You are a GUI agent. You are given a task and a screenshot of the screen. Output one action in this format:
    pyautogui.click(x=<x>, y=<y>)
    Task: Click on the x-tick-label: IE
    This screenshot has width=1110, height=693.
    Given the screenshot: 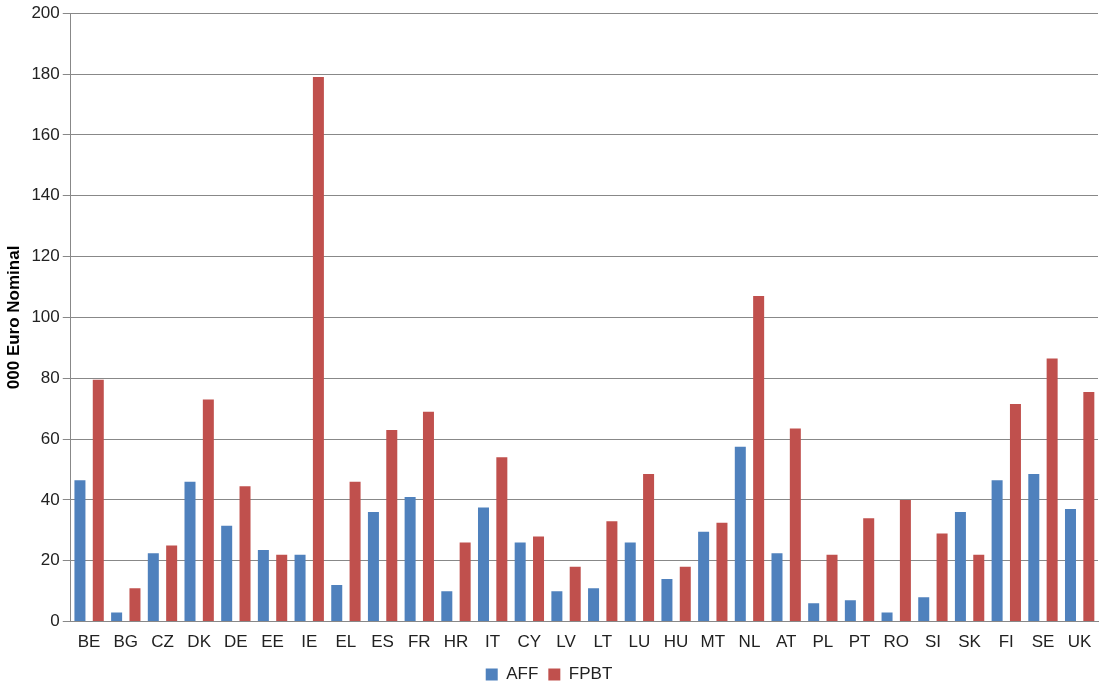 What is the action you would take?
    pyautogui.click(x=309, y=642)
    